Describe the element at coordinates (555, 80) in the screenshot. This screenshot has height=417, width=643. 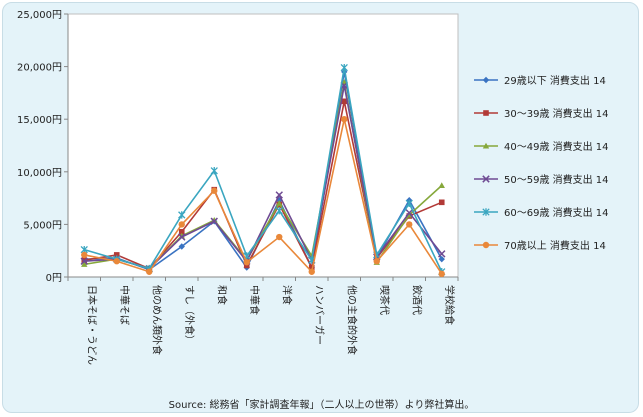
I see `legend-label: 29歳以下 消費支出 14` at that location.